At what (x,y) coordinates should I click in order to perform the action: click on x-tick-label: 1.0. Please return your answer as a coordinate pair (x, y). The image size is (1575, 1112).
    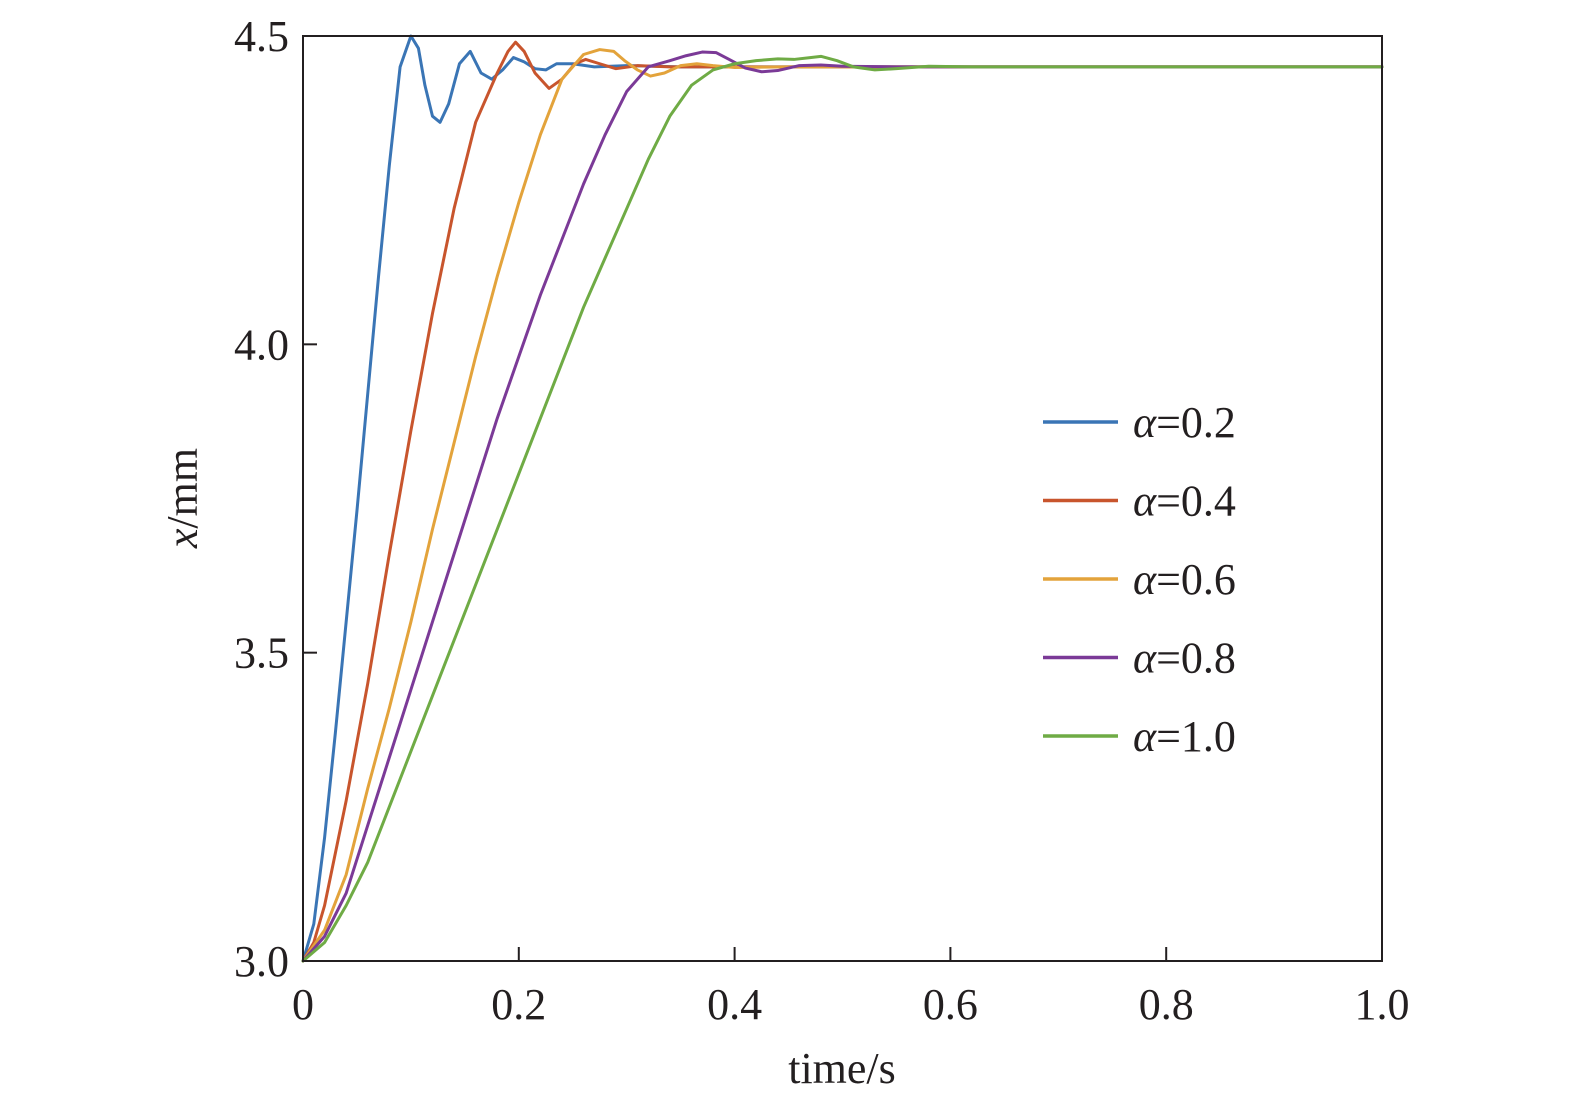
    Looking at the image, I should click on (1382, 1004).